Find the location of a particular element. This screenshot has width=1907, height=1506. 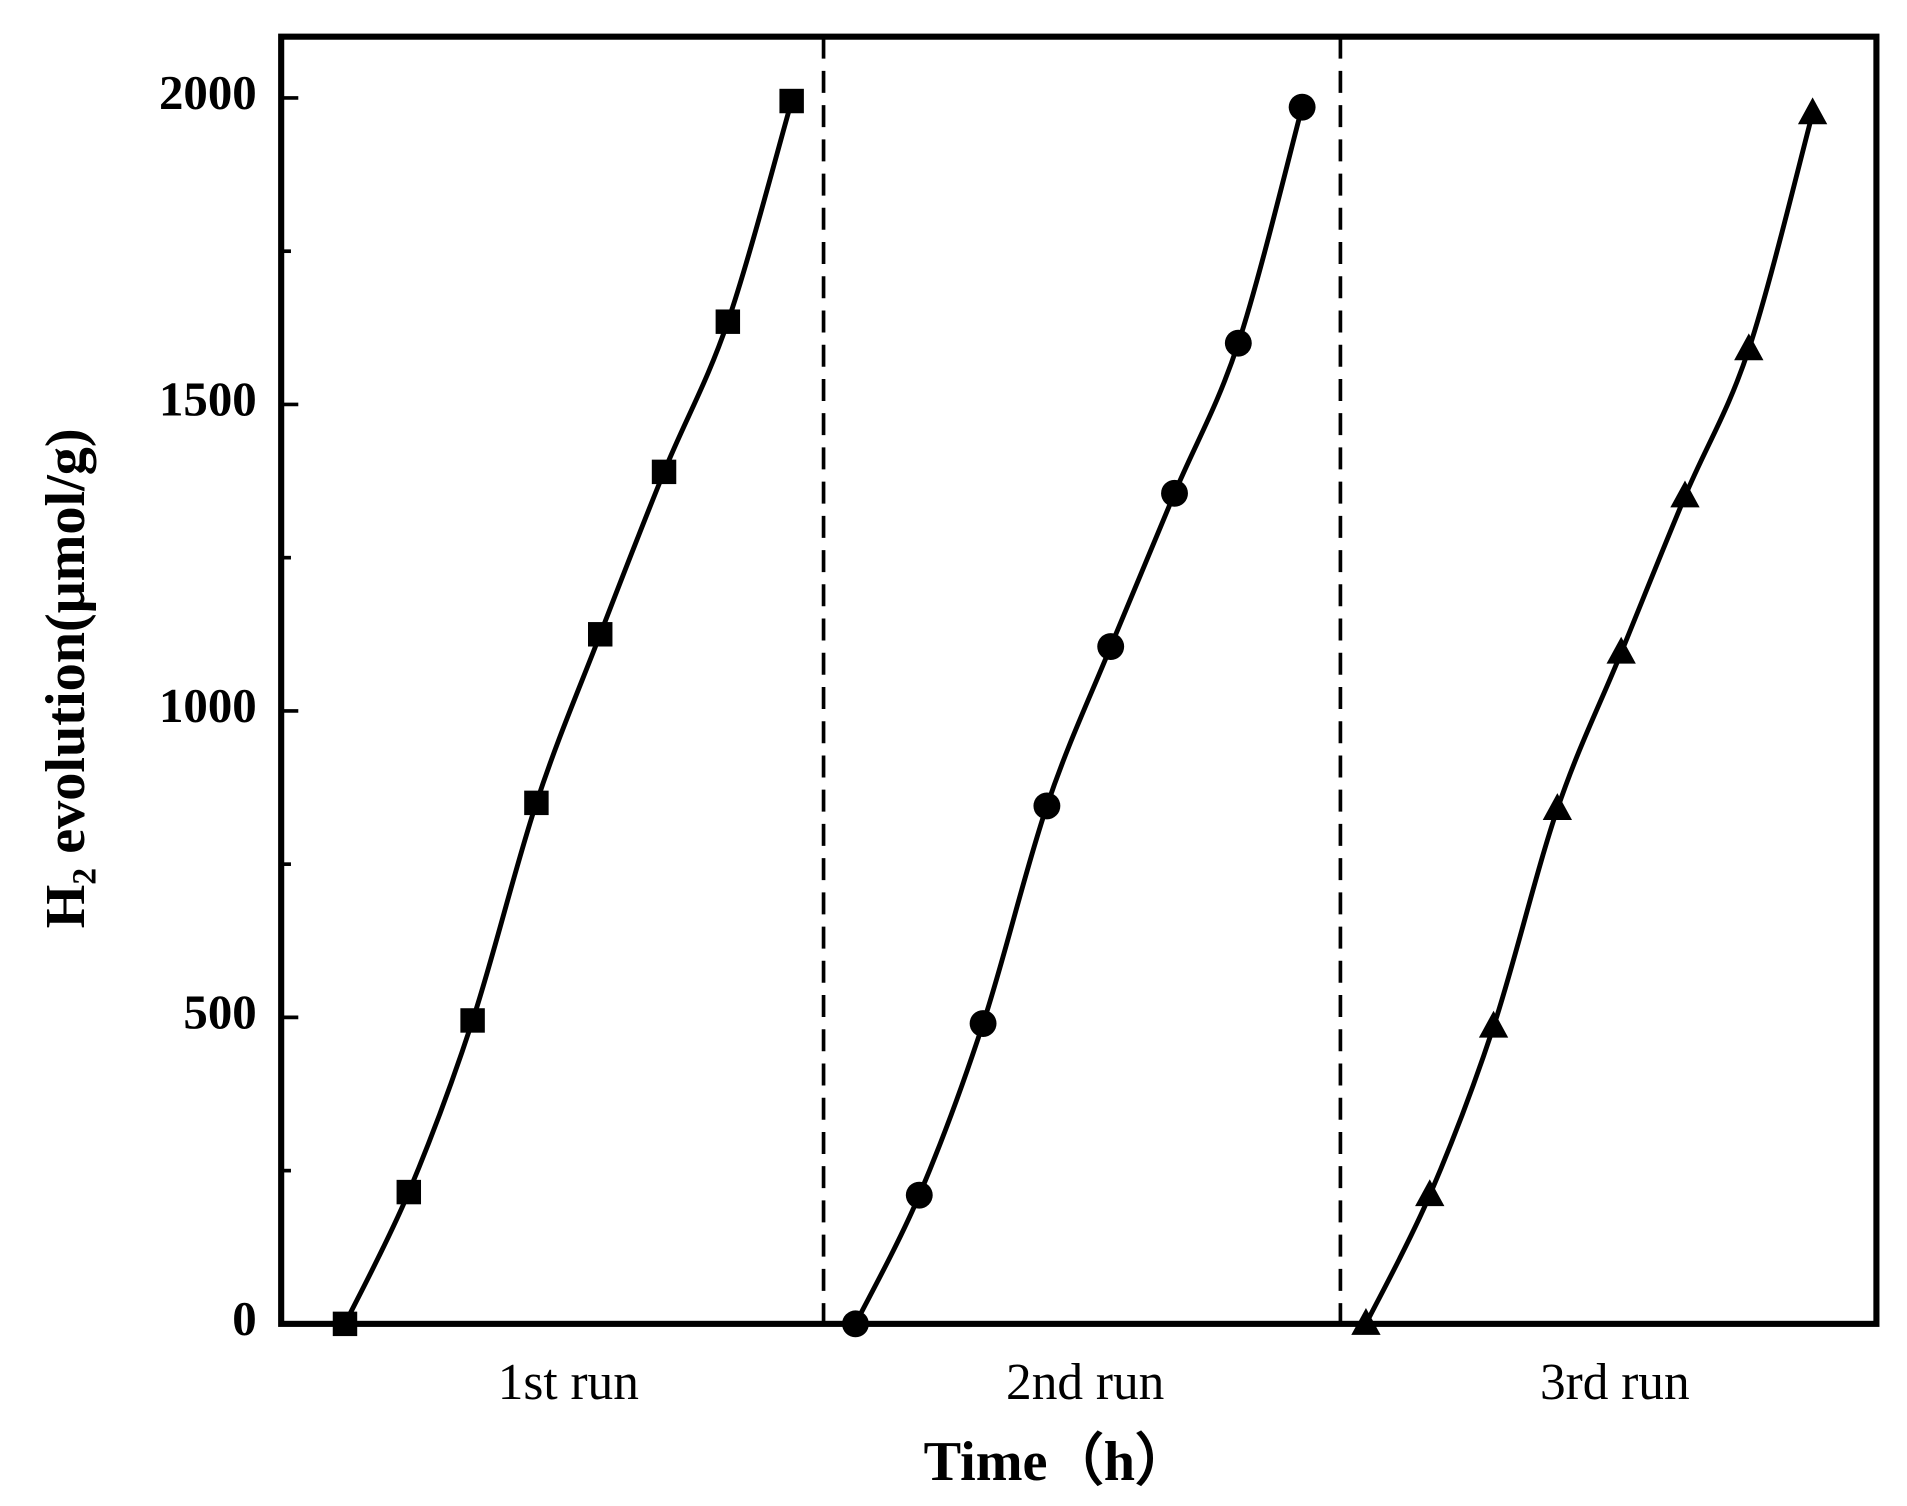

x-tick-label: 1st run is located at coordinates (568, 1382).